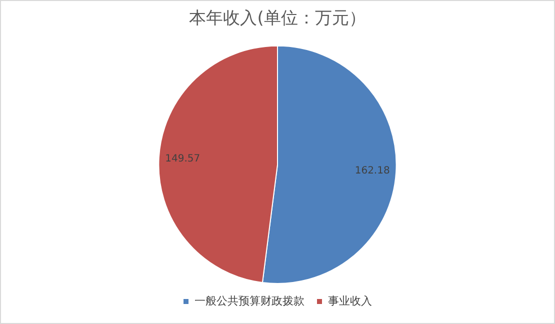  What do you see at coordinates (249, 301) in the screenshot?
I see `legend-label: 一般公共预算财政拨款` at bounding box center [249, 301].